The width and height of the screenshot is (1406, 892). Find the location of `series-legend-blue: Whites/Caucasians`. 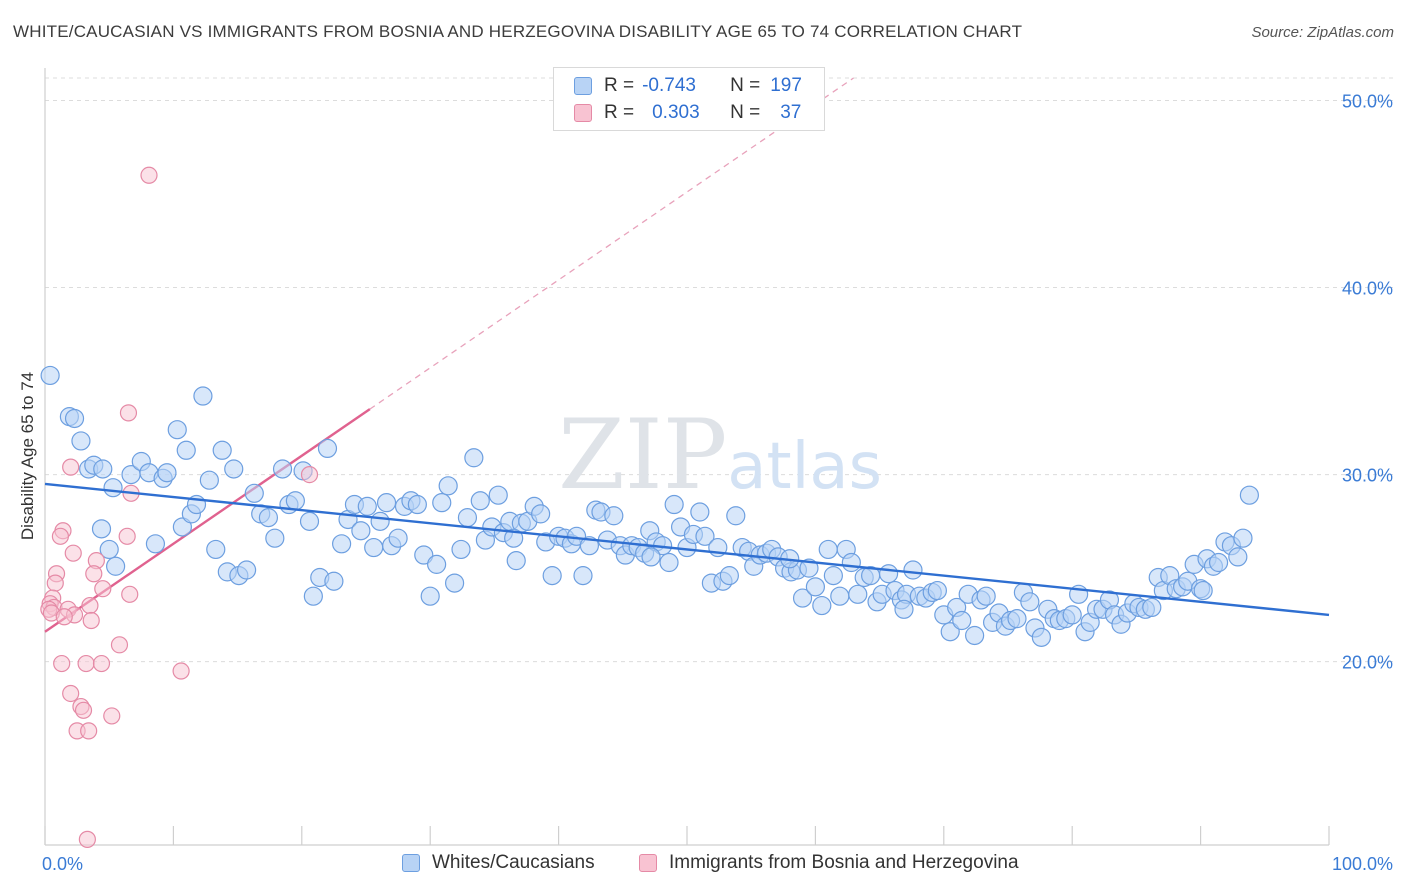

series-legend-blue: Whites/Caucasians is located at coordinates (498, 863).